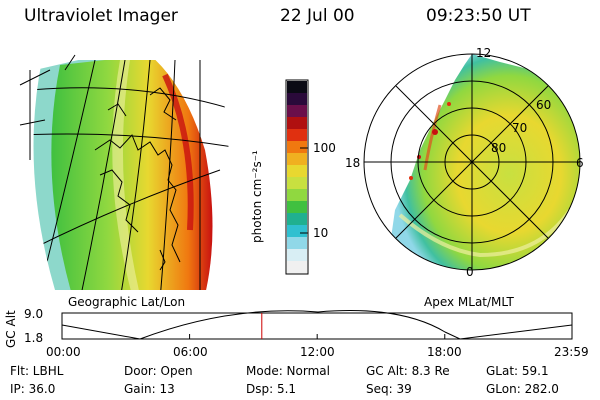 Image resolution: width=600 pixels, height=400 pixels. Describe the element at coordinates (469, 302) in the screenshot. I see `right-panel-caption: Apex MLat/MLT` at that location.